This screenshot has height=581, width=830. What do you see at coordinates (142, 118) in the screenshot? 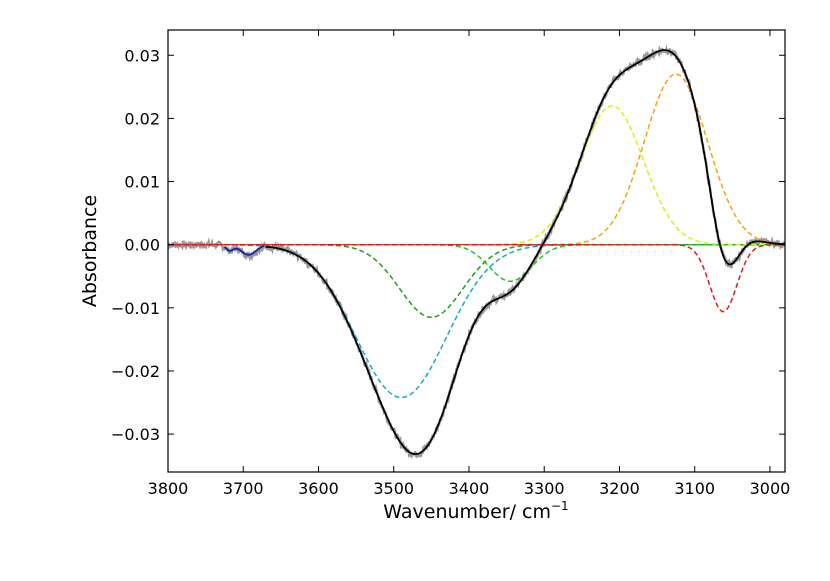
I see `y-tick-label: 0.02` at bounding box center [142, 118].